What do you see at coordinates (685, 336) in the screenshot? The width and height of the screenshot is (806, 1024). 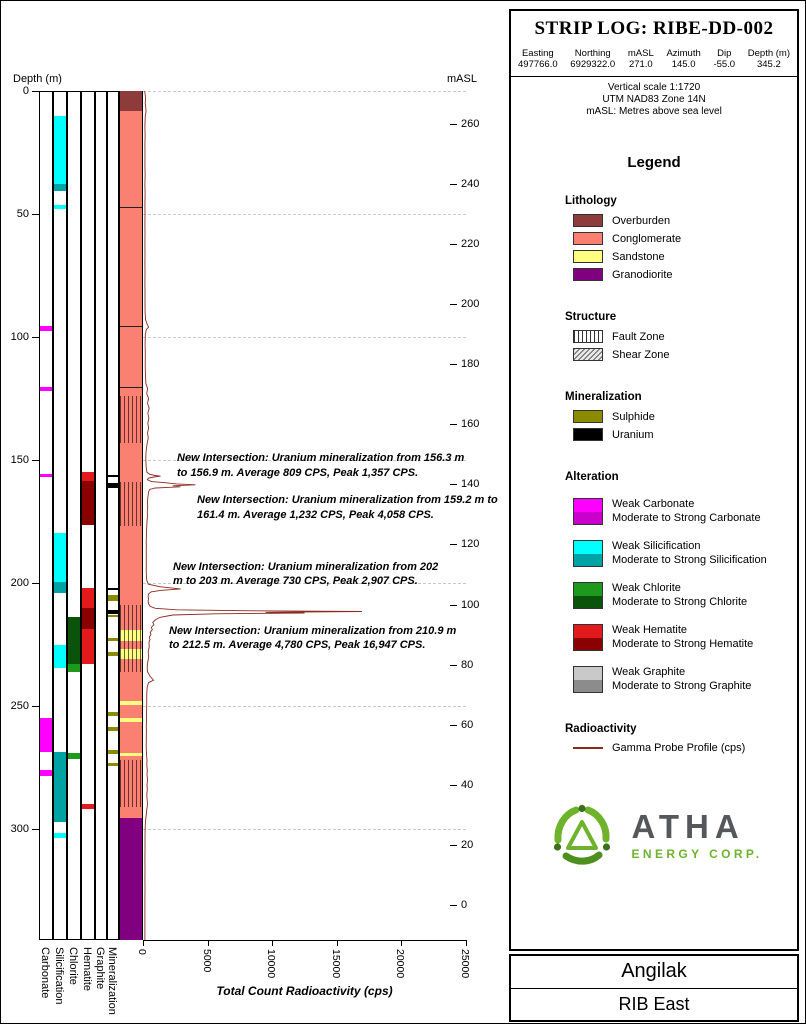 I see `legend-item: Fault Zone` at bounding box center [685, 336].